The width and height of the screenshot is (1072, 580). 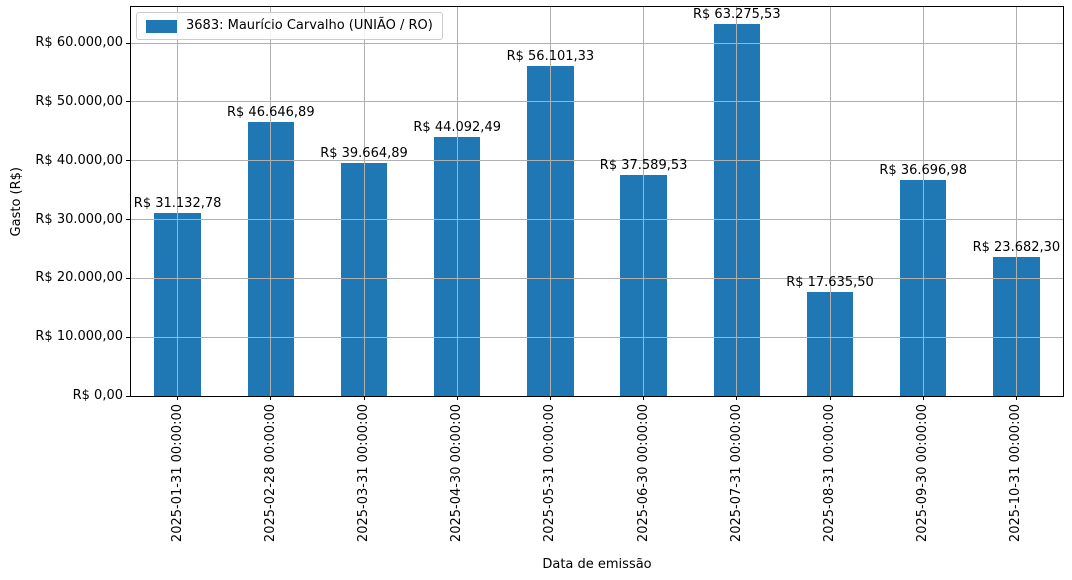 I want to click on bar-value-label: R$ 31.132,78, so click(x=177, y=203).